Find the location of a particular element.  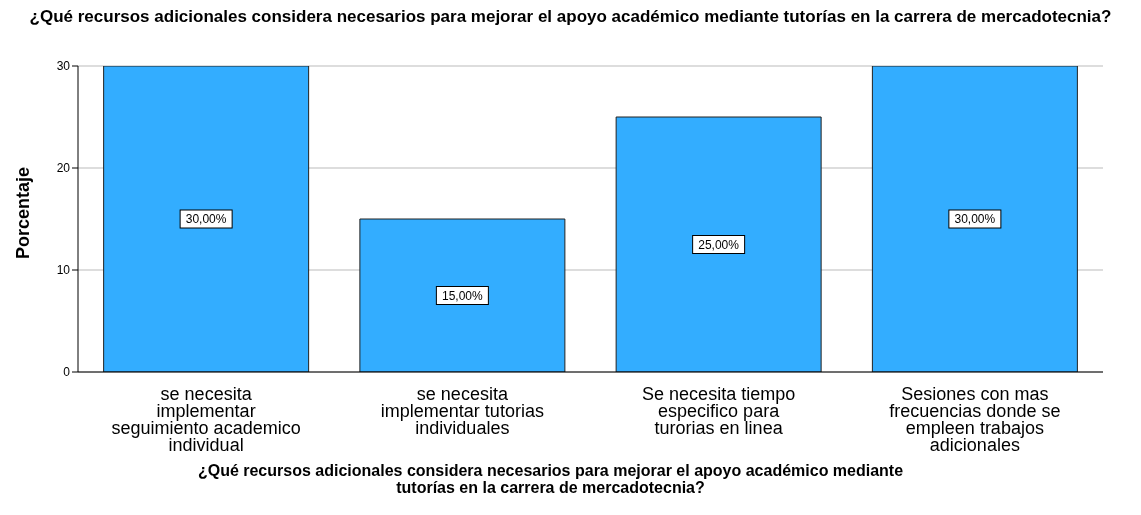

y-tick-label: 20 is located at coordinates (63, 168).